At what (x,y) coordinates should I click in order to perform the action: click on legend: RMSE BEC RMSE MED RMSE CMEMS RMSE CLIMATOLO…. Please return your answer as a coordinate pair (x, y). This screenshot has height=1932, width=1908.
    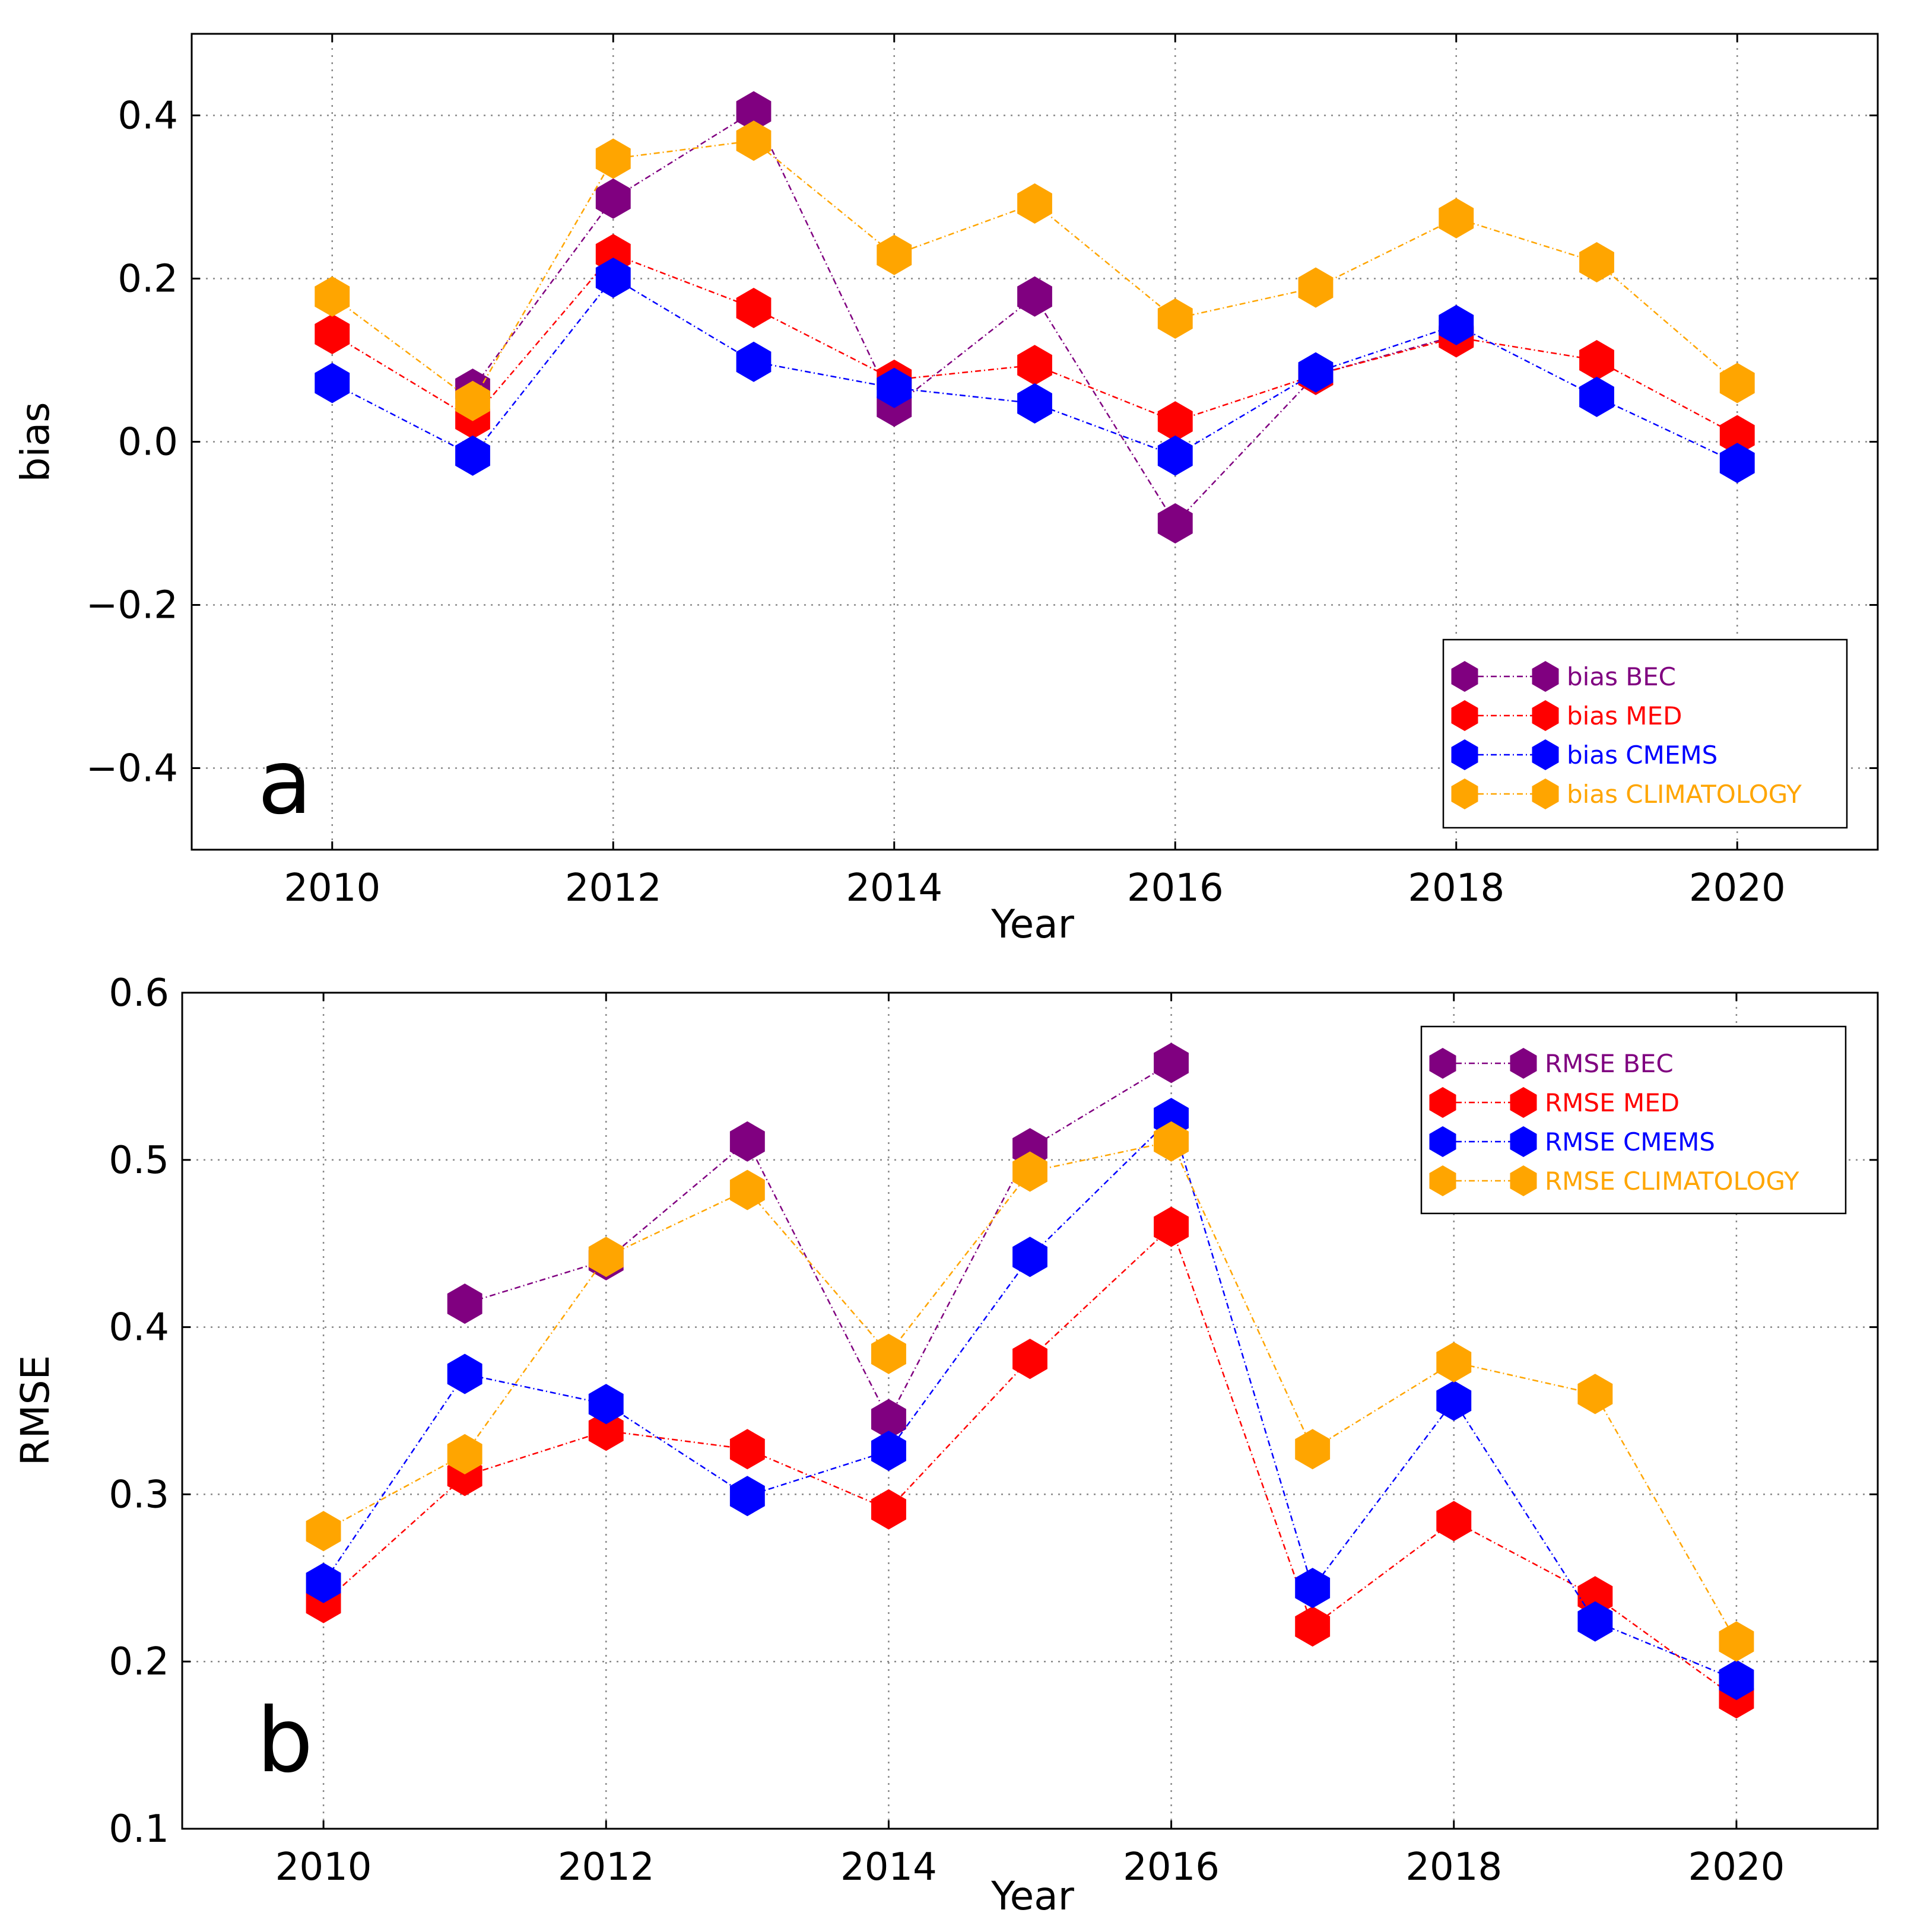
    Looking at the image, I should click on (1634, 1120).